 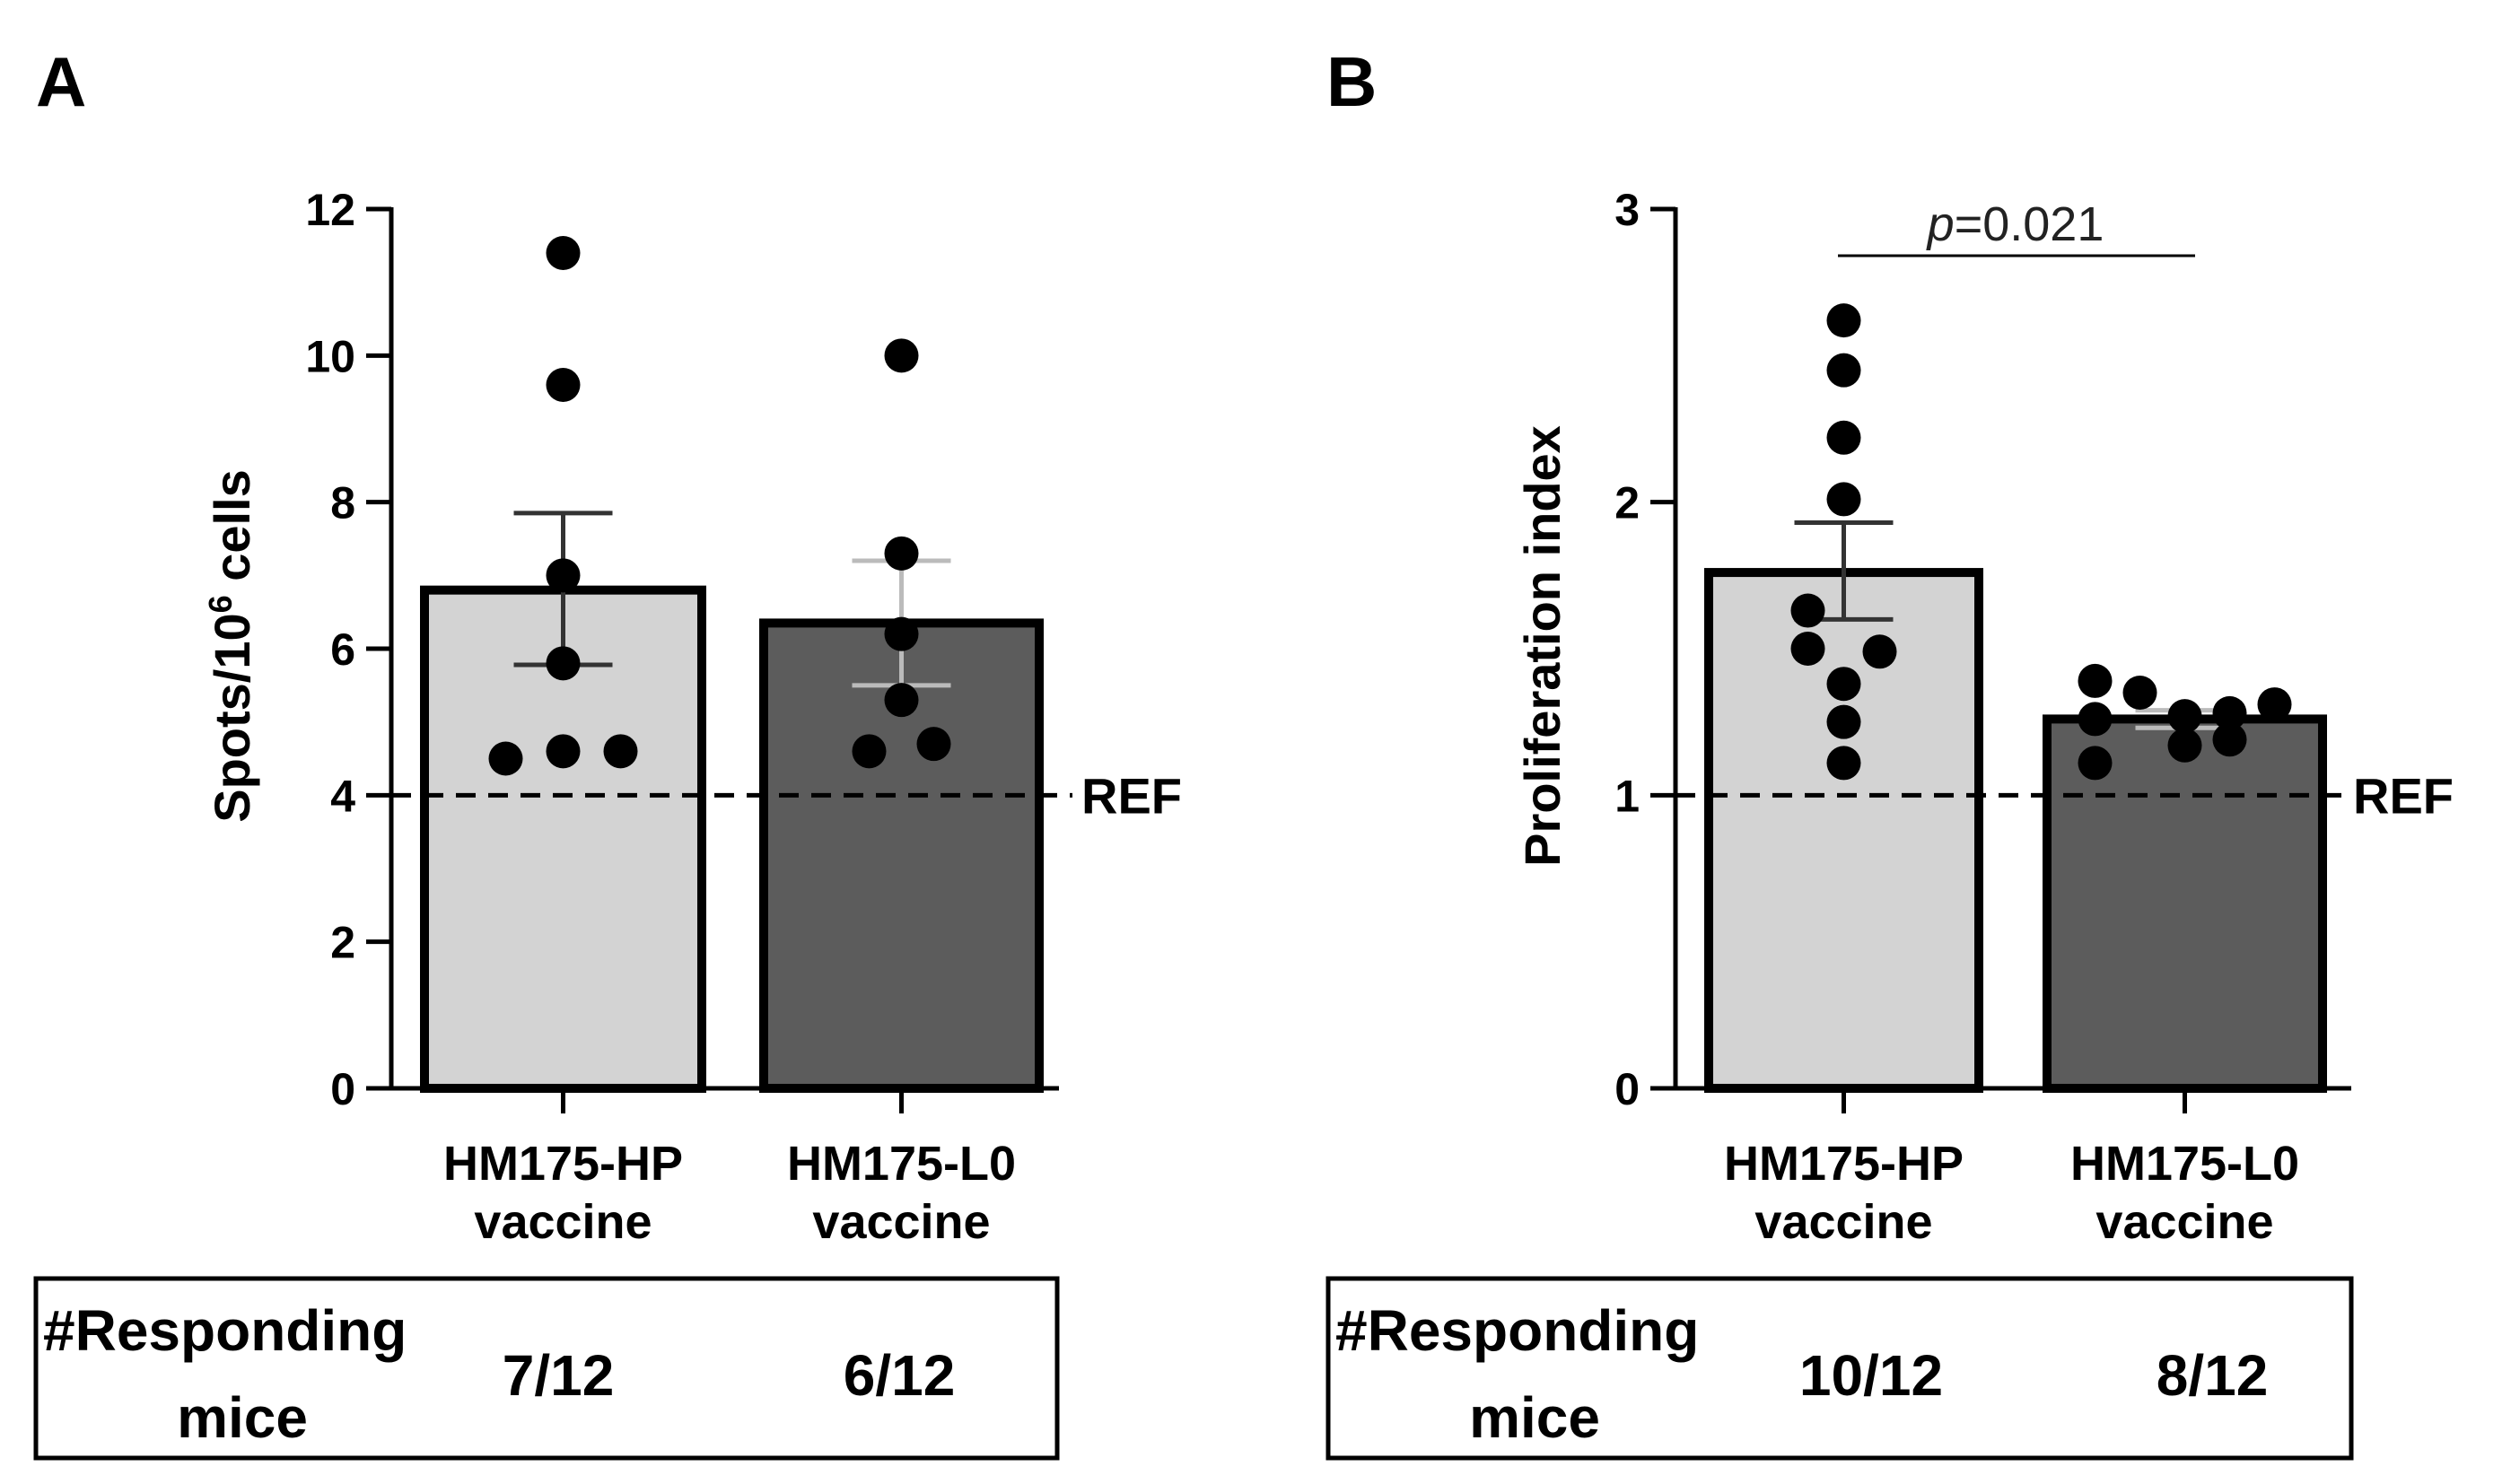 I want to click on panel-b-label: B, so click(x=1351, y=81).